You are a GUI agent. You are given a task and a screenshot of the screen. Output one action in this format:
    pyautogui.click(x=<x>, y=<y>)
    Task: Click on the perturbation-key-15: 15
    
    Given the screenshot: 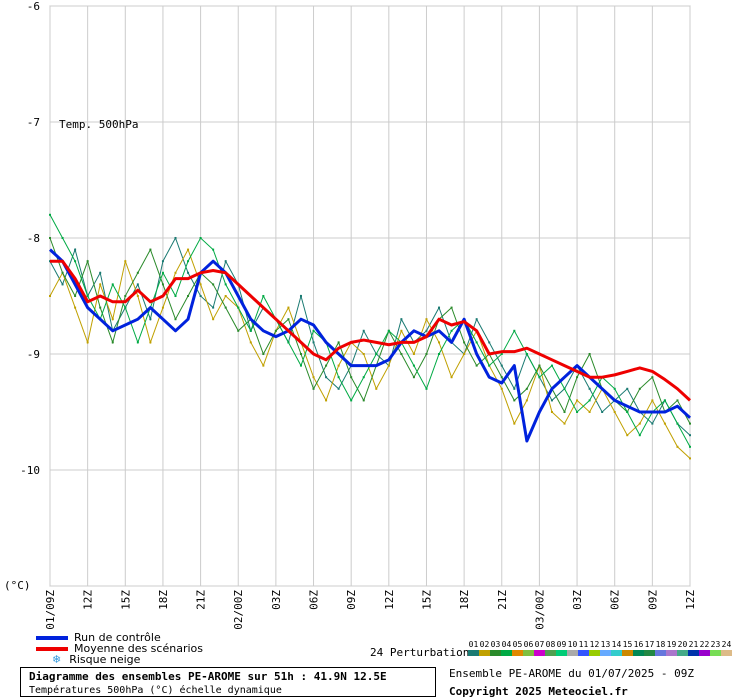 What is the action you would take?
    pyautogui.click(x=627, y=648)
    